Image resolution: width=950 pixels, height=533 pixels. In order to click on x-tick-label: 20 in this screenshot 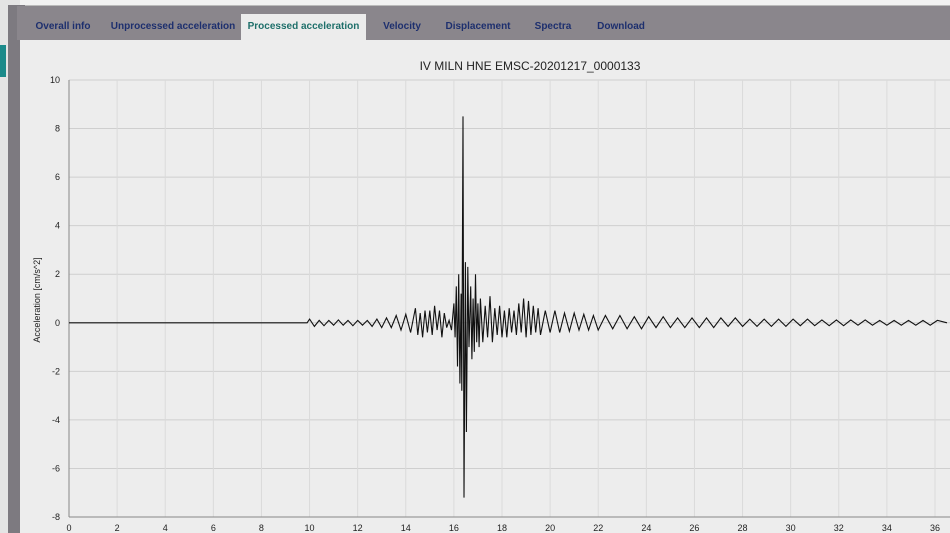, I will do `click(550, 528)`.